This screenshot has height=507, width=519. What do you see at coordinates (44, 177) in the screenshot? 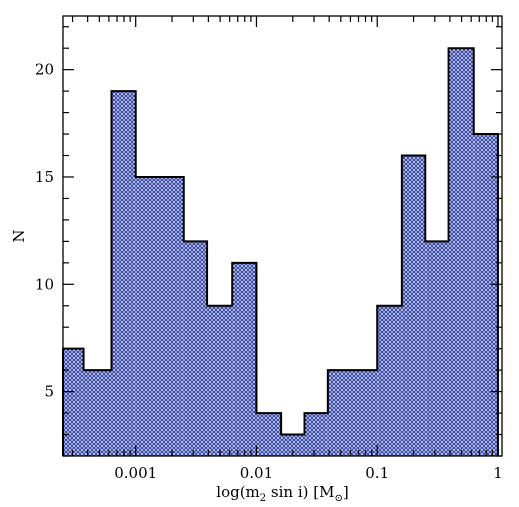
I see `y-tick-label: 15` at bounding box center [44, 177].